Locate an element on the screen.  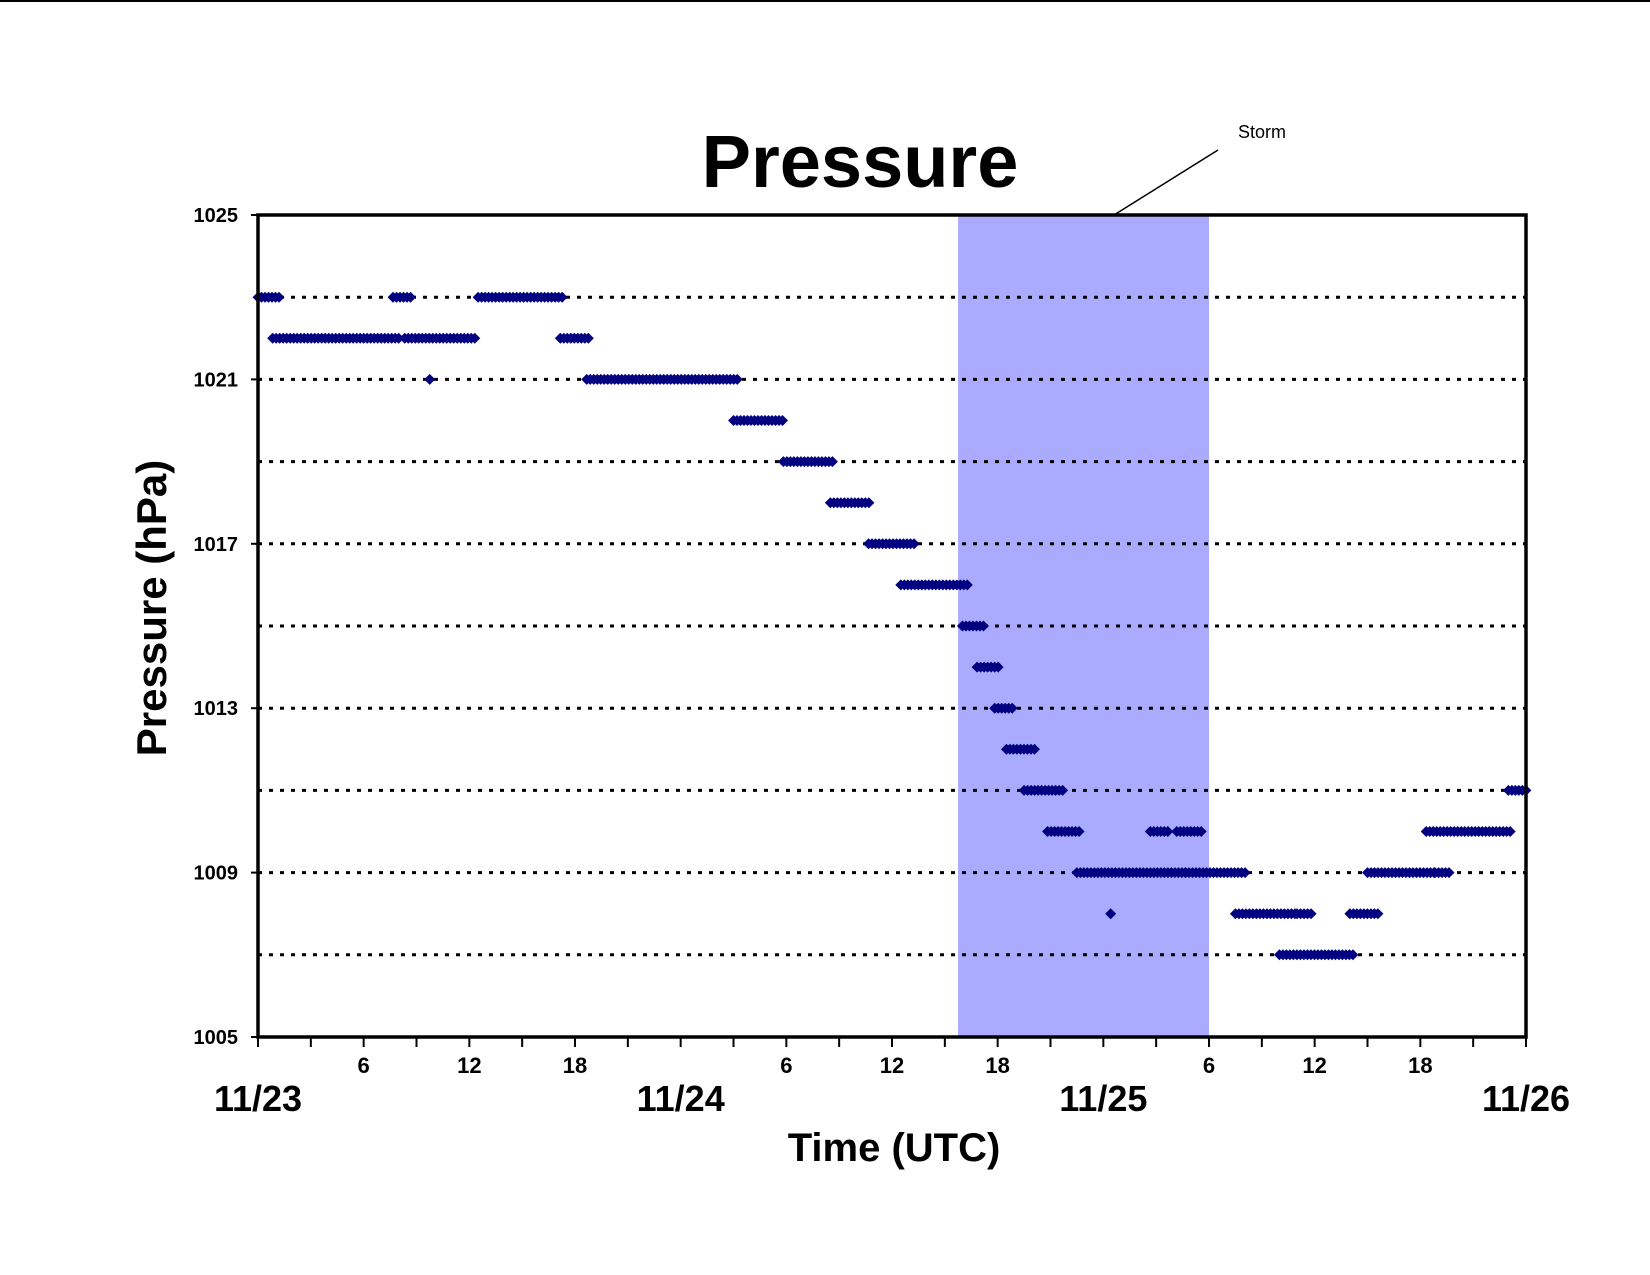
y-tick-label: 1013 is located at coordinates (216, 709).